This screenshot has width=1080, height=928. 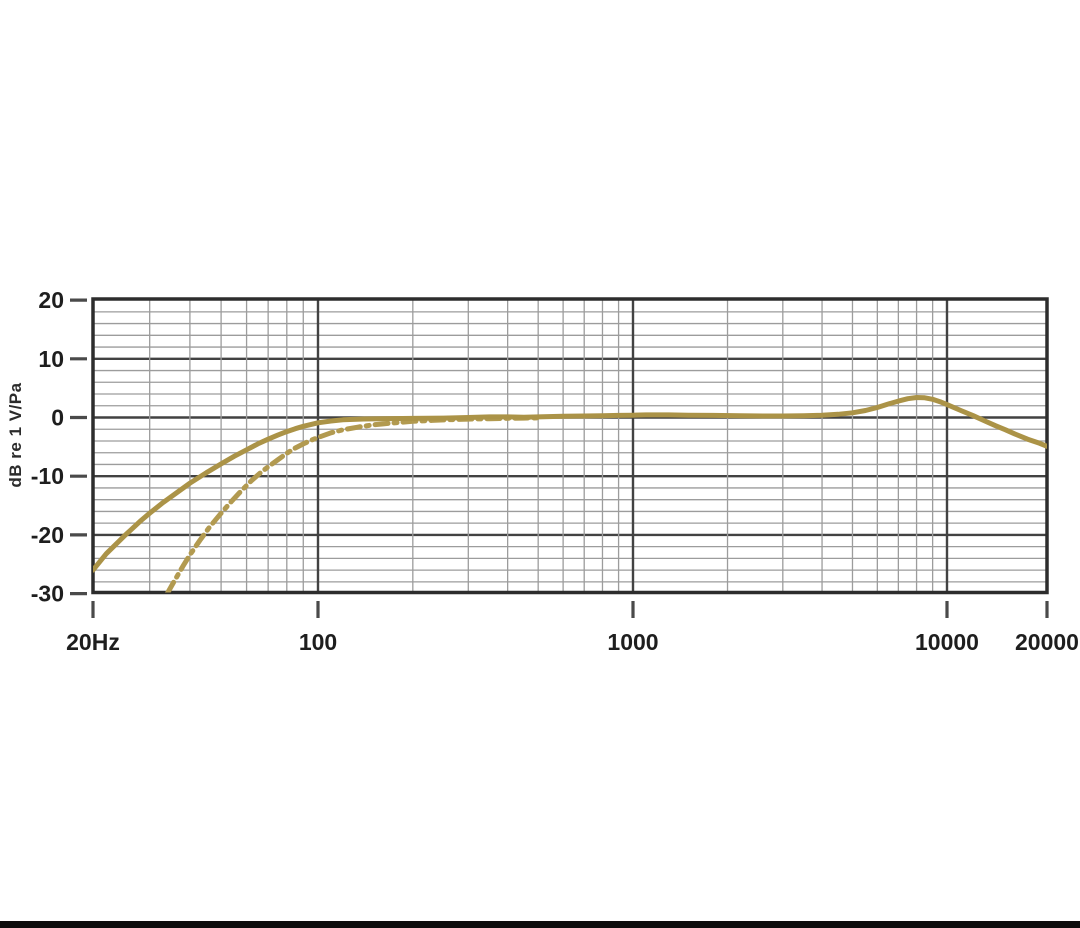 I want to click on y-tick-label: 10, so click(x=51, y=359).